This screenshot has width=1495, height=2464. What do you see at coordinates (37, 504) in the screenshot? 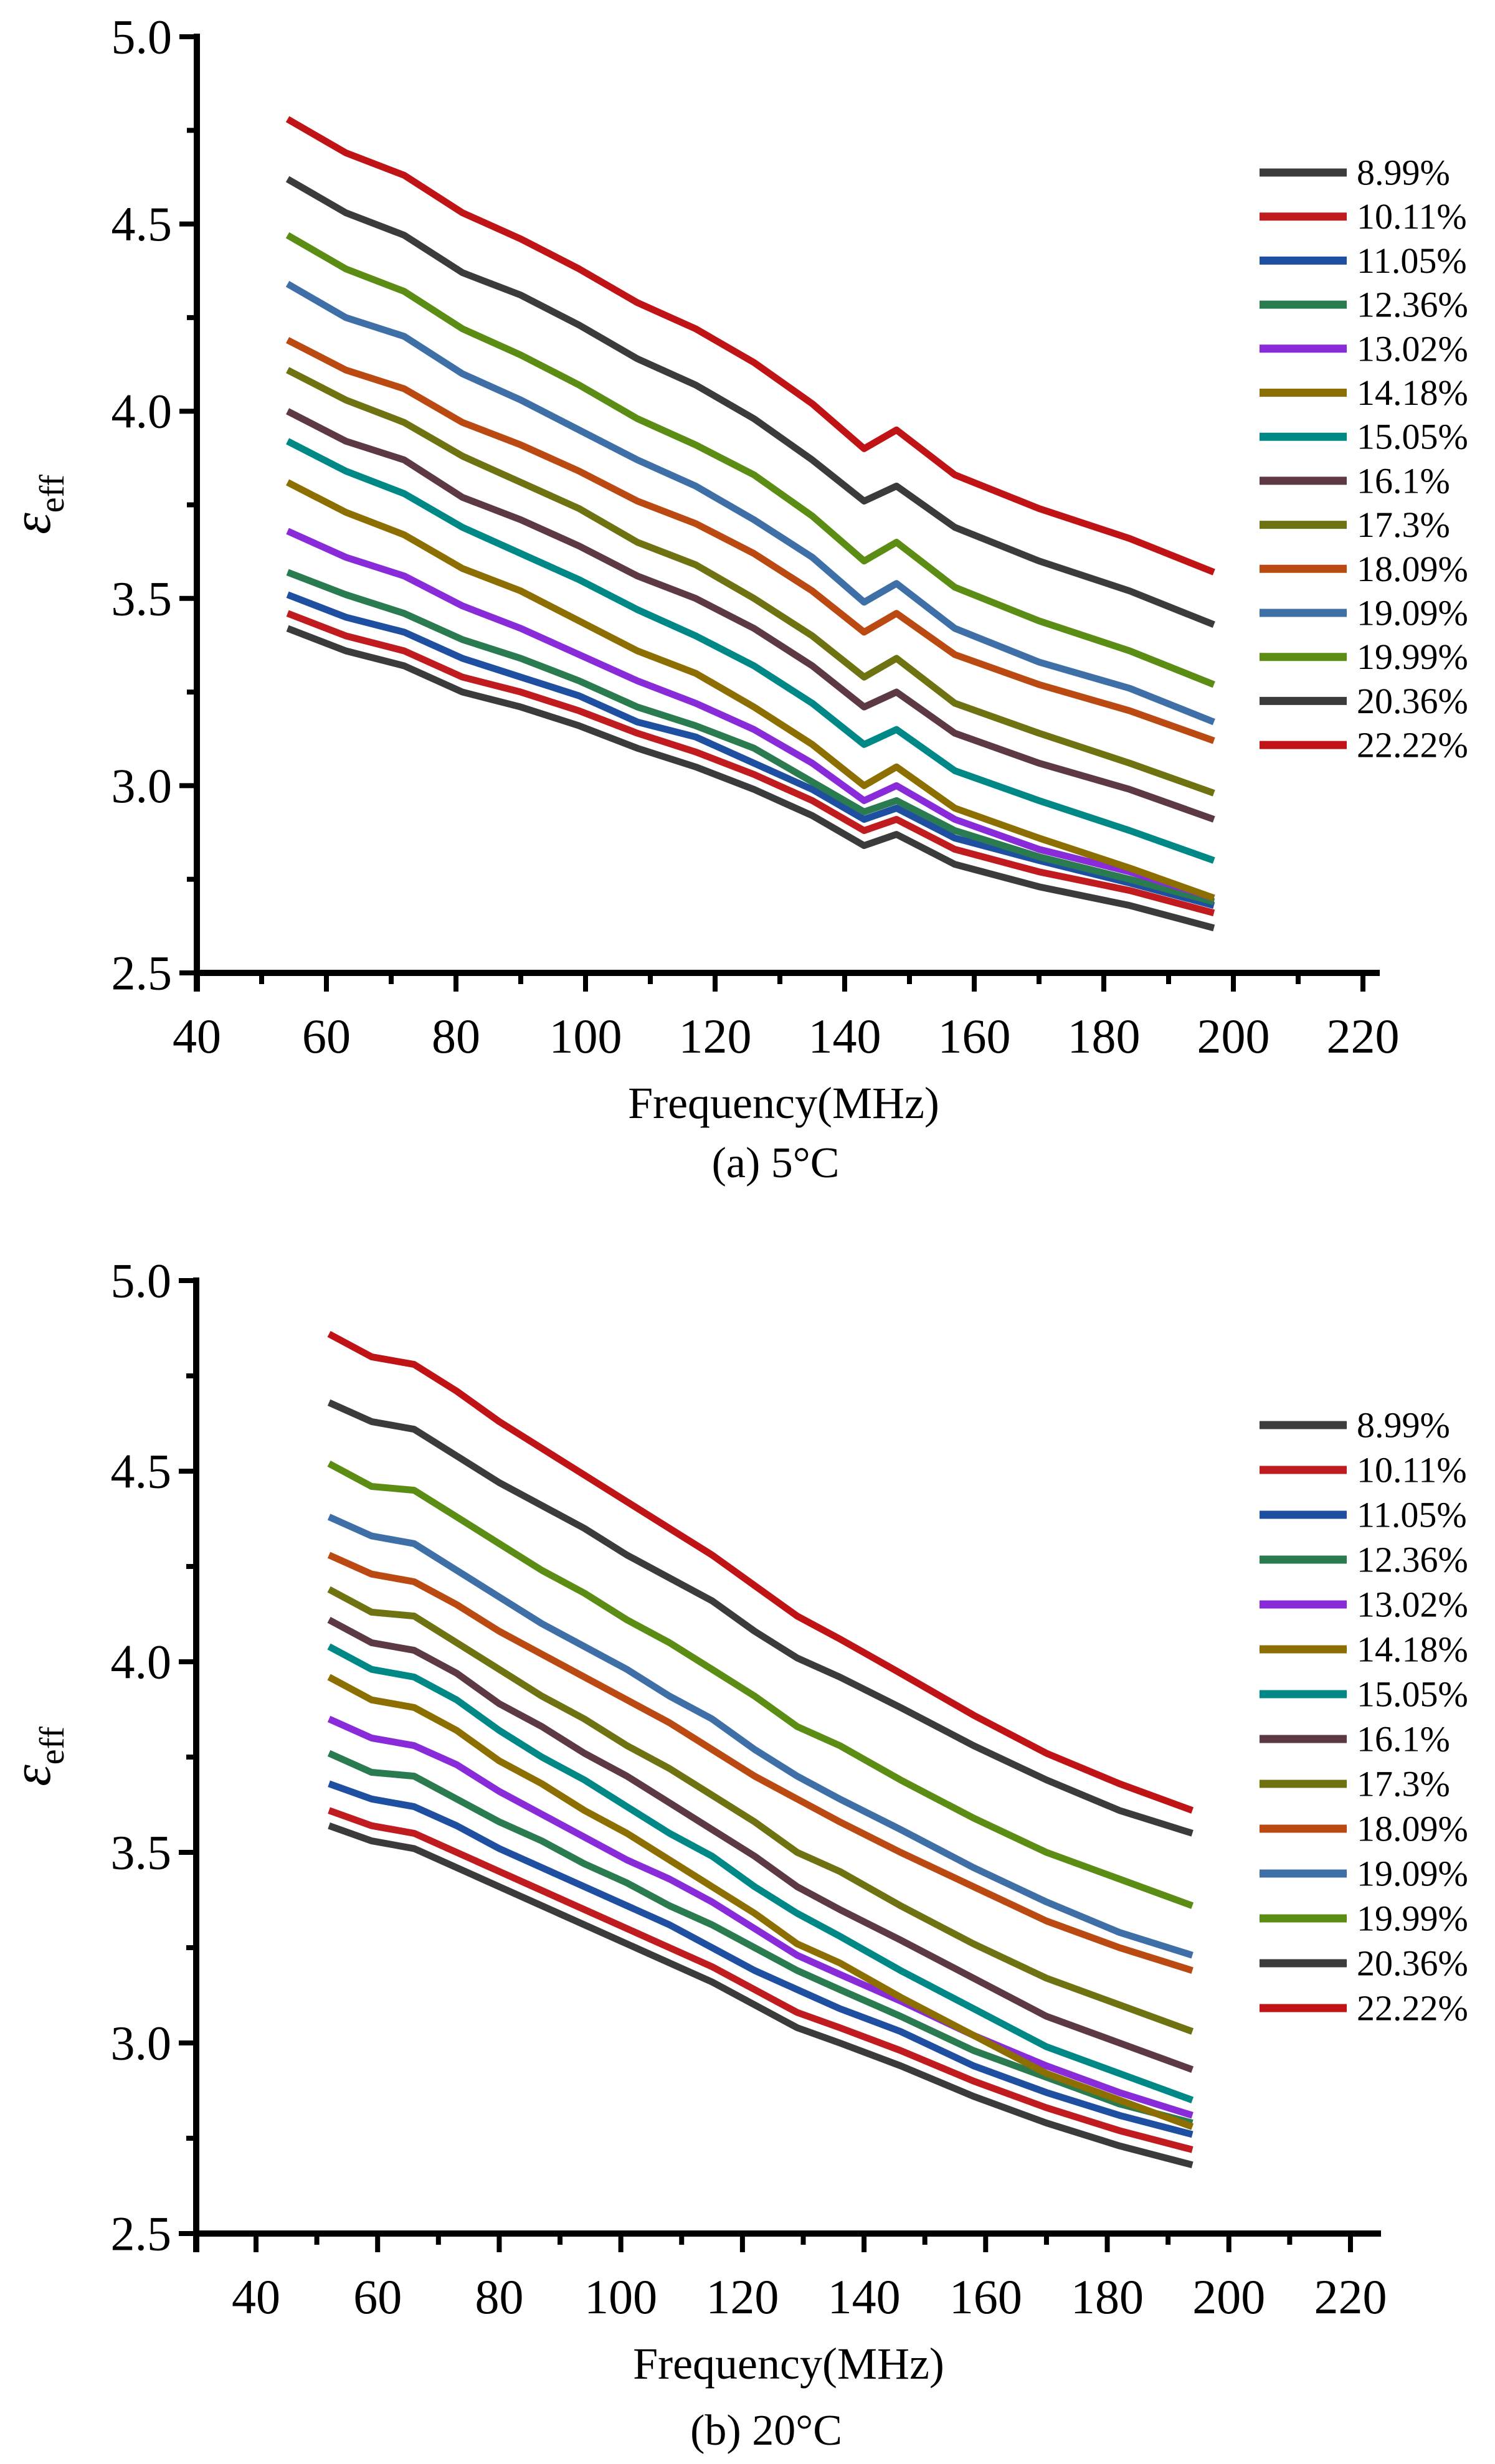
I see `y-axis-title-a: εeff` at bounding box center [37, 504].